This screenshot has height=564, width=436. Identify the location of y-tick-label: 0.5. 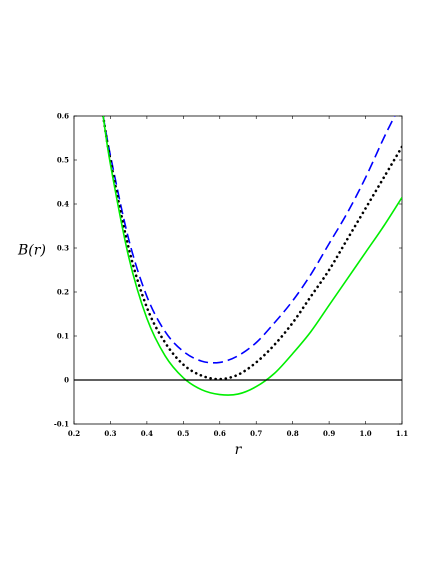
(63, 160).